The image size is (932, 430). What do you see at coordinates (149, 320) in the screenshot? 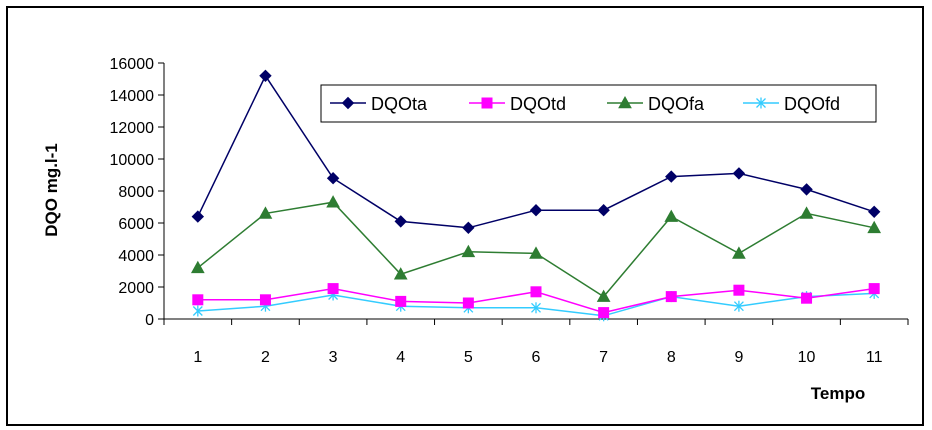
I see `y-tick-label: 0` at bounding box center [149, 320].